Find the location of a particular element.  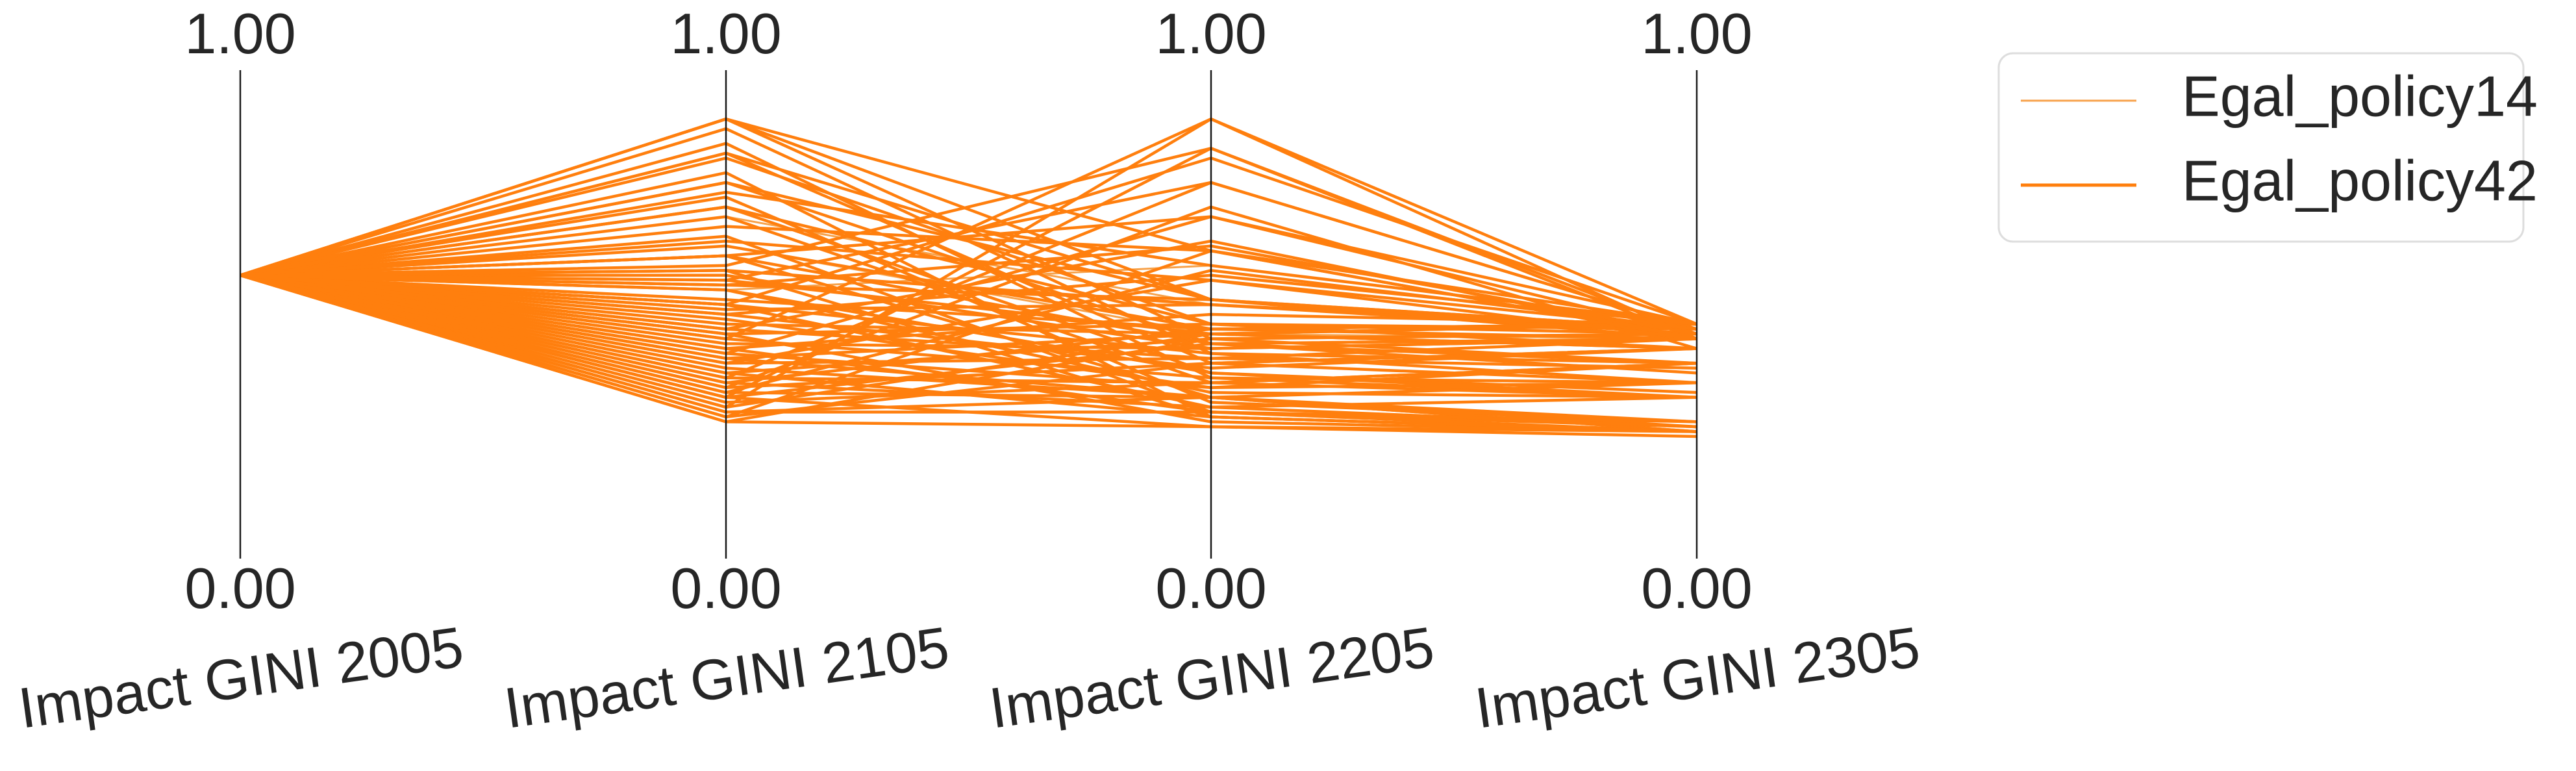

legend: Egal_policy14 Egal_policy42 is located at coordinates (2267, 147).